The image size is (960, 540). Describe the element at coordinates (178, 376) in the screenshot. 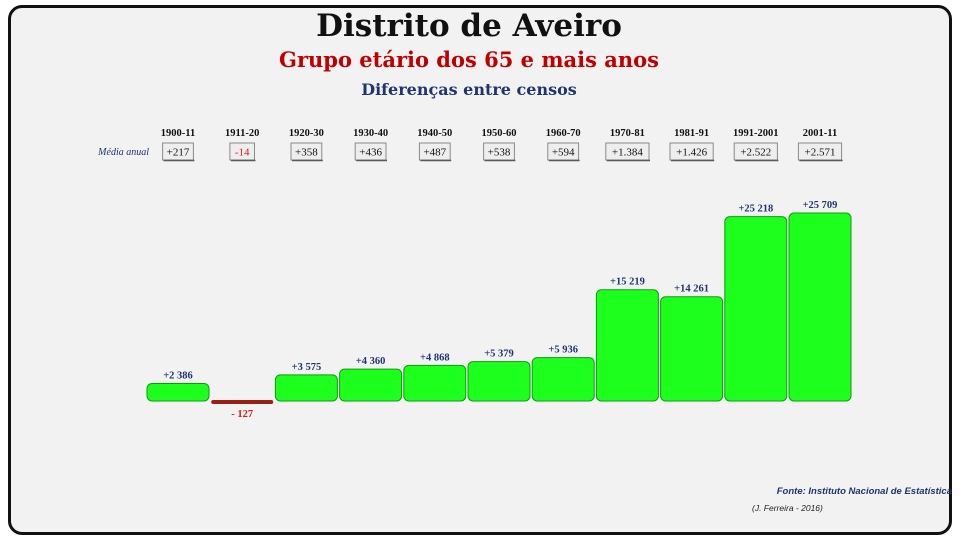

I see `bar-value-label: +2 386` at that location.